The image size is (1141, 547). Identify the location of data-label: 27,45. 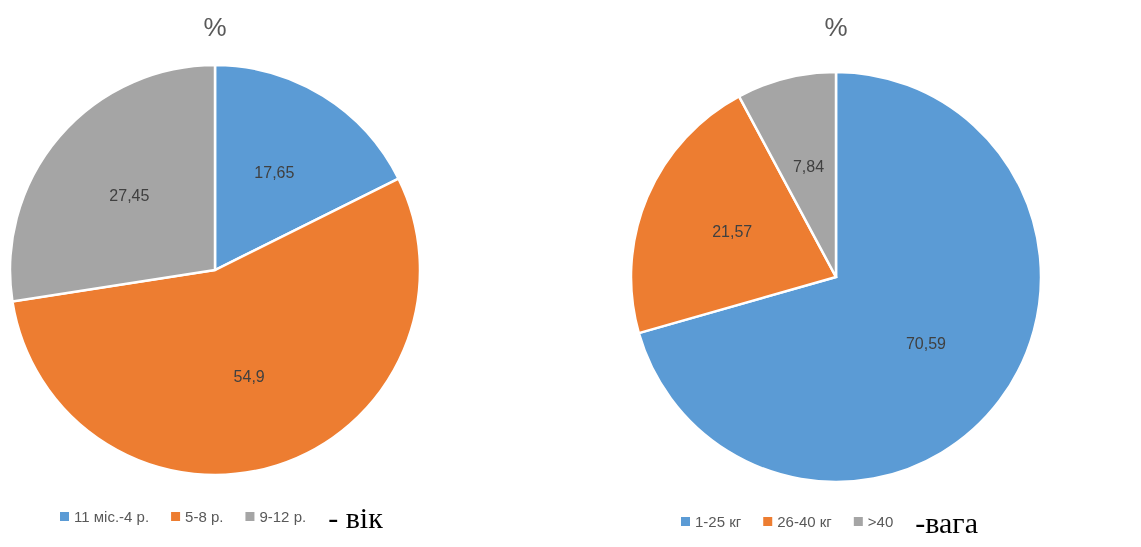
(129, 195).